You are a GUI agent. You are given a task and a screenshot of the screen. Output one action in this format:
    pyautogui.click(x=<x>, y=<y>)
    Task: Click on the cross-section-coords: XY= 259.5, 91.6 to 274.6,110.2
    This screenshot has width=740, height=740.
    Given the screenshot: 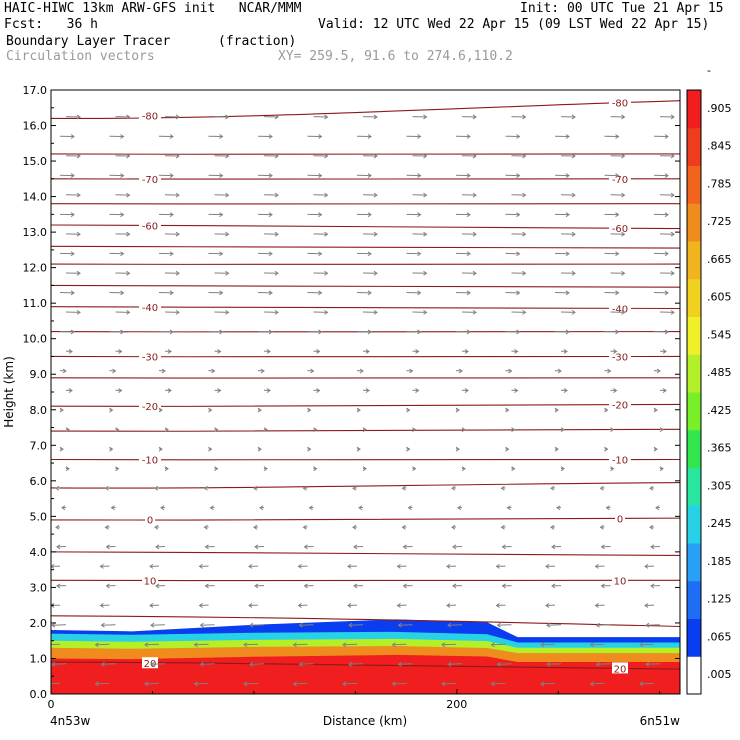 What is the action you would take?
    pyautogui.click(x=395, y=56)
    